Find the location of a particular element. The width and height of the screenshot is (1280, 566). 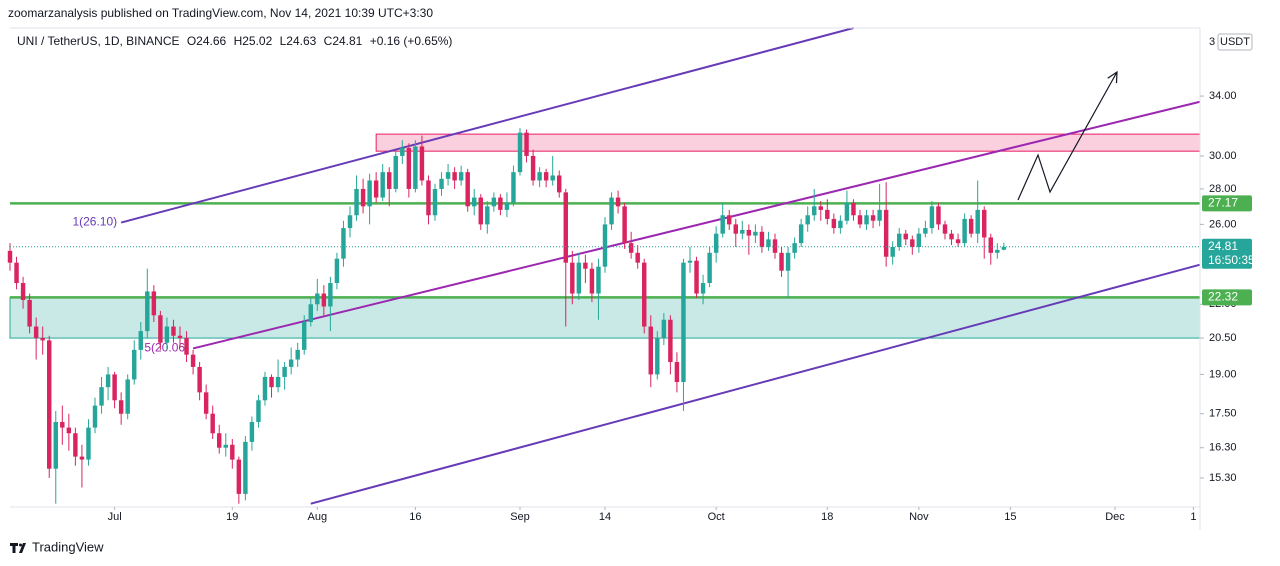

symbol: UNI / TetherUS, 1D, BINANCE is located at coordinates (98, 41).